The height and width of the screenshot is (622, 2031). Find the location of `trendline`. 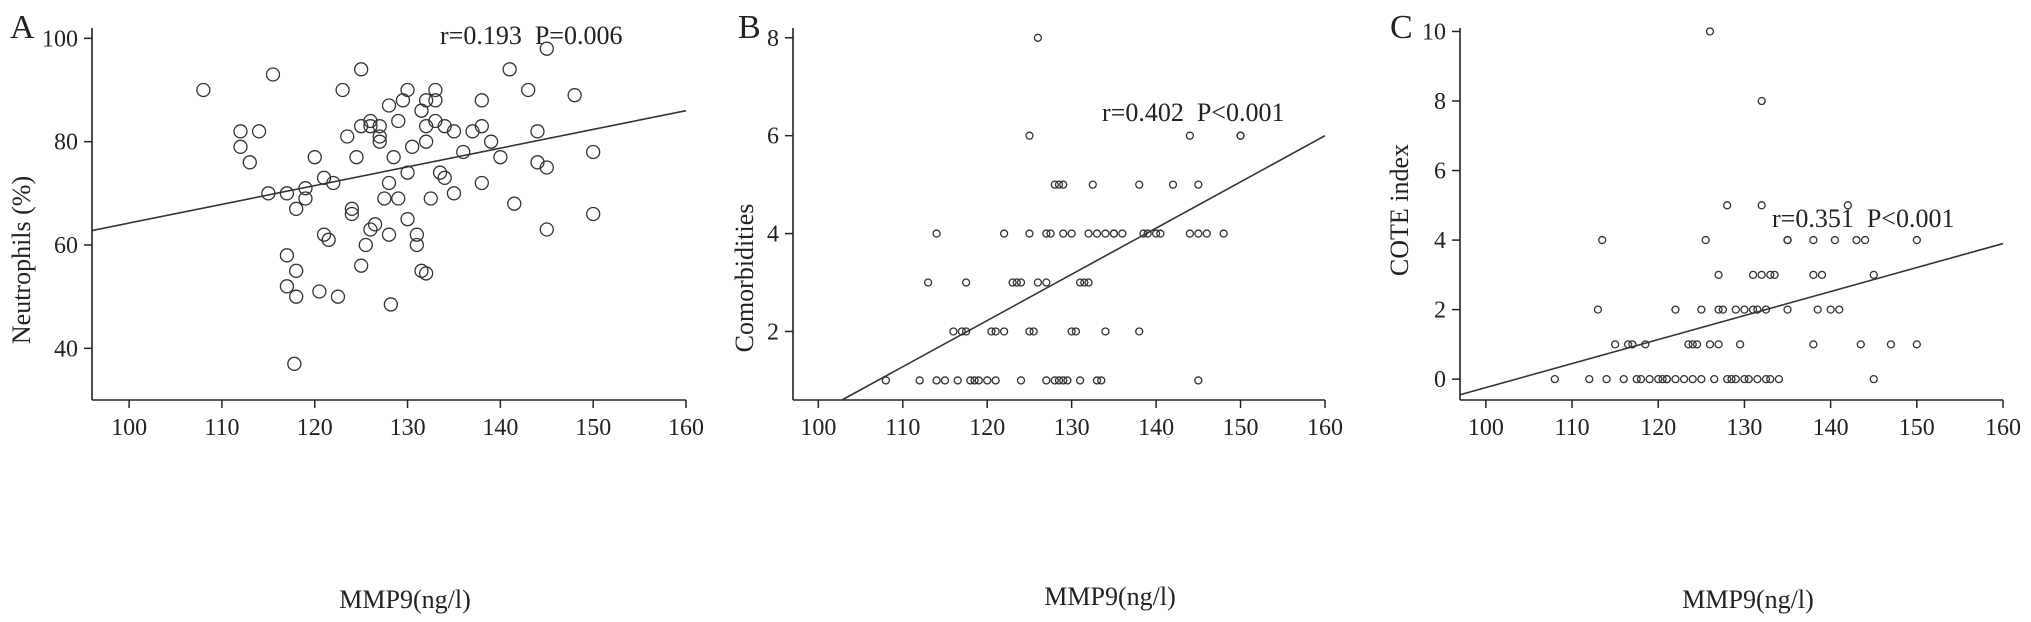

trendline is located at coordinates (389, 170).